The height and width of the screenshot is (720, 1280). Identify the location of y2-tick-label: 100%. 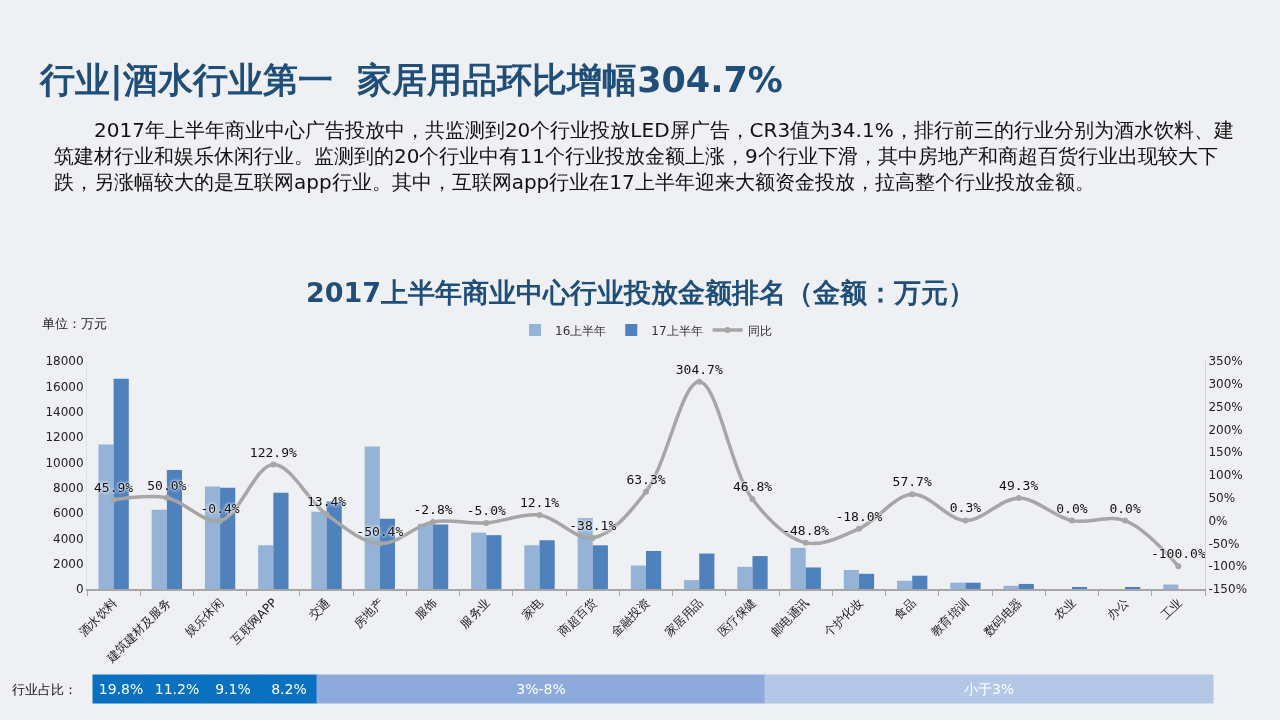
(1225, 475).